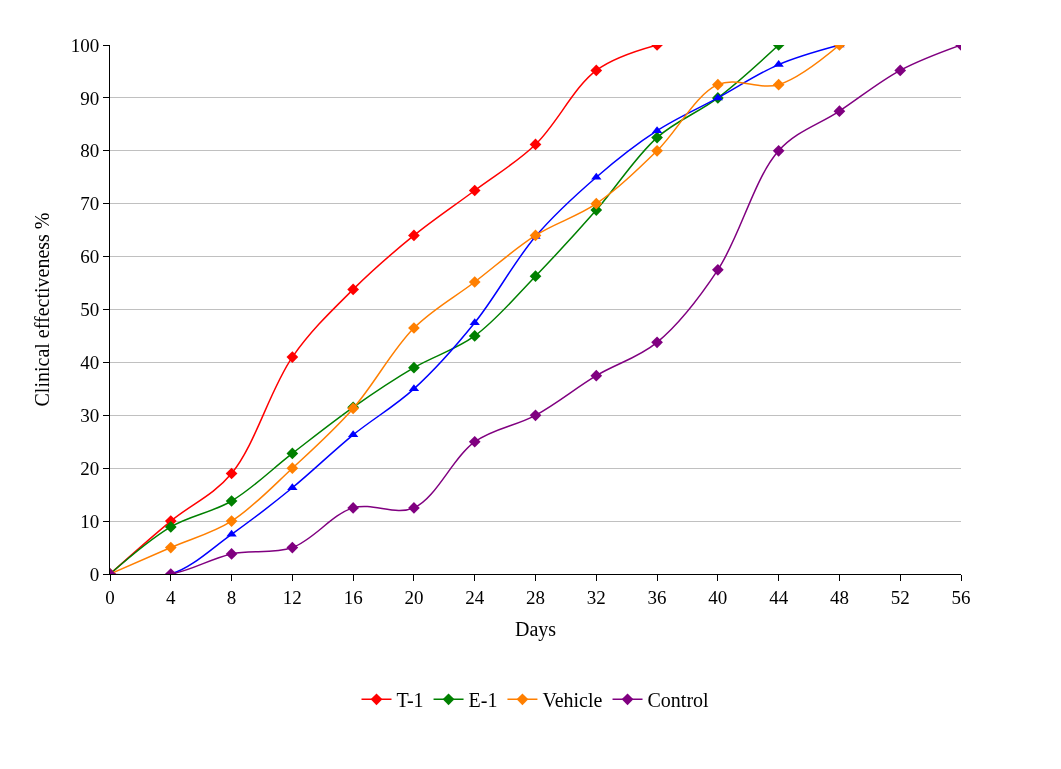  What do you see at coordinates (90, 98) in the screenshot?
I see `y-tick-label: 90` at bounding box center [90, 98].